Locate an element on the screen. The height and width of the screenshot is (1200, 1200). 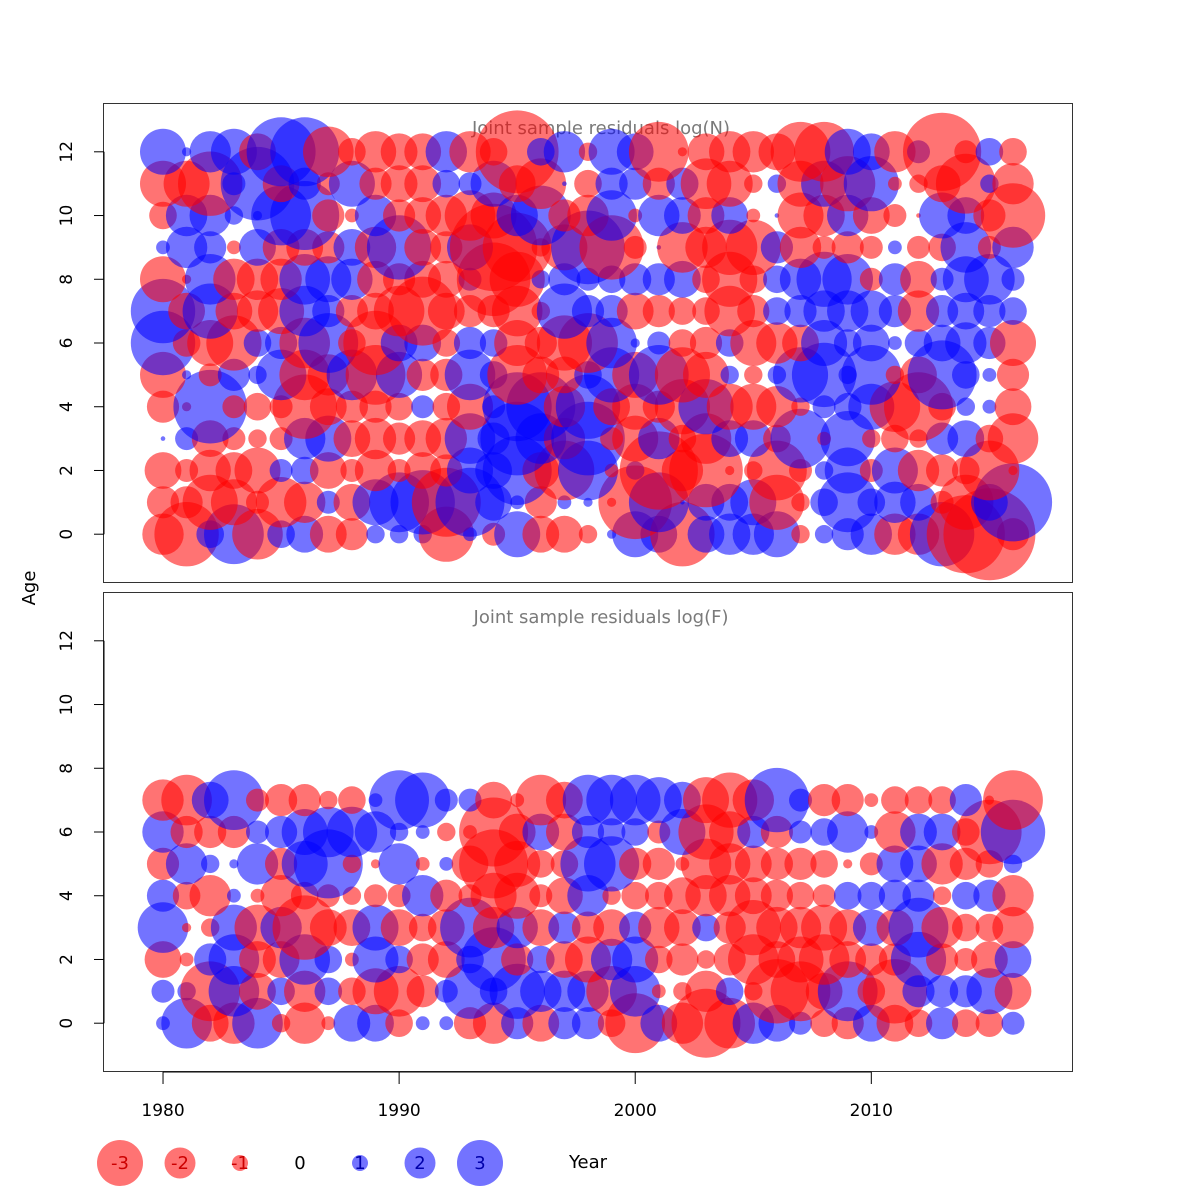
bubble-age4-year2016 is located at coordinates (1013, 407).